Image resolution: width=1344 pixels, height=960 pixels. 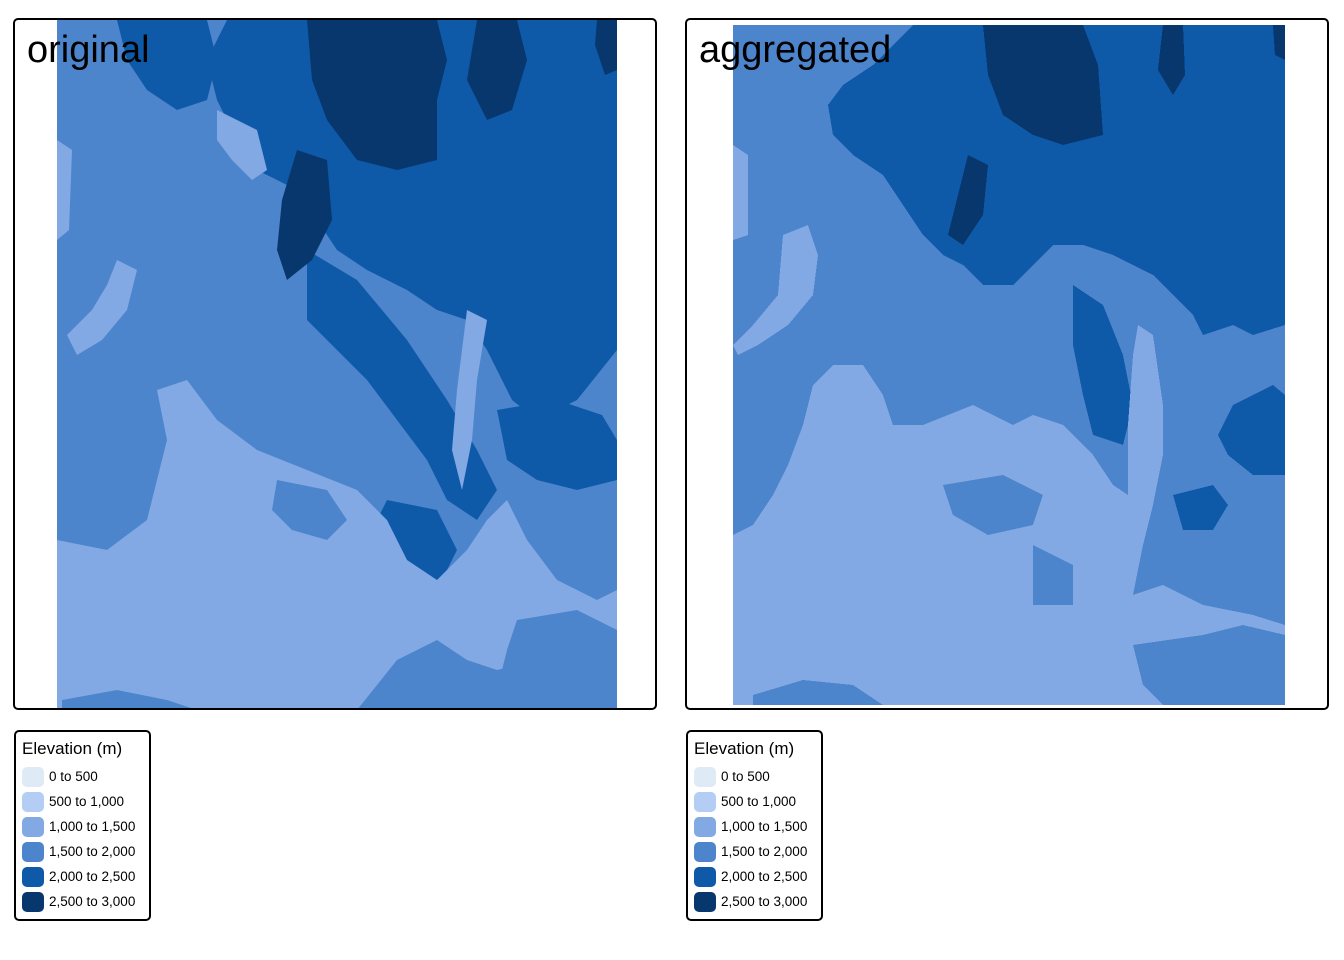 I want to click on panel-title-original: original, so click(x=88, y=50).